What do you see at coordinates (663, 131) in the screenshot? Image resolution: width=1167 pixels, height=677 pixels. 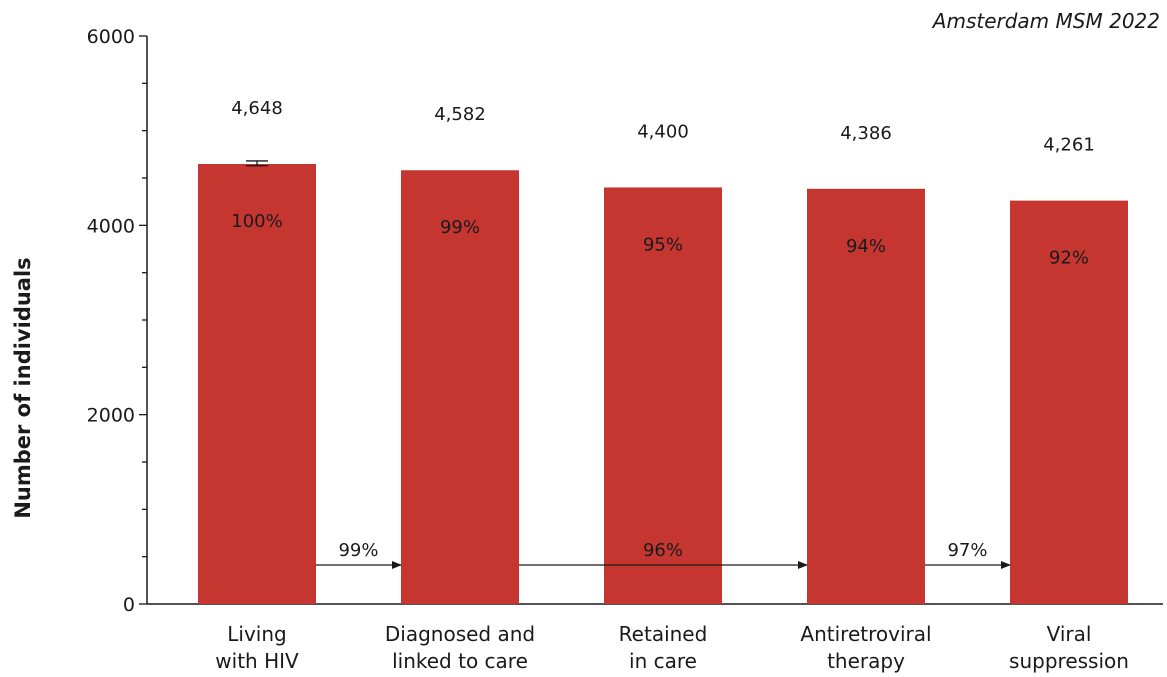 I see `value-label: 4,400` at bounding box center [663, 131].